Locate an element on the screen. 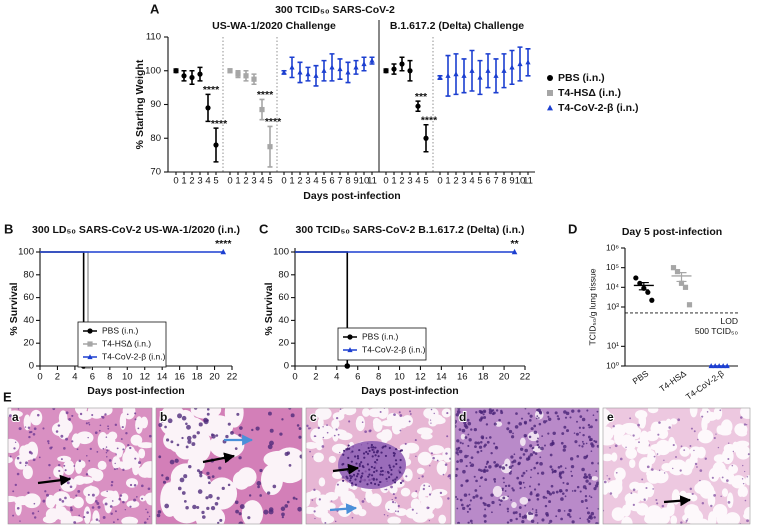 This screenshot has width=760, height=525. x-tick-label: 20 is located at coordinates (504, 377).